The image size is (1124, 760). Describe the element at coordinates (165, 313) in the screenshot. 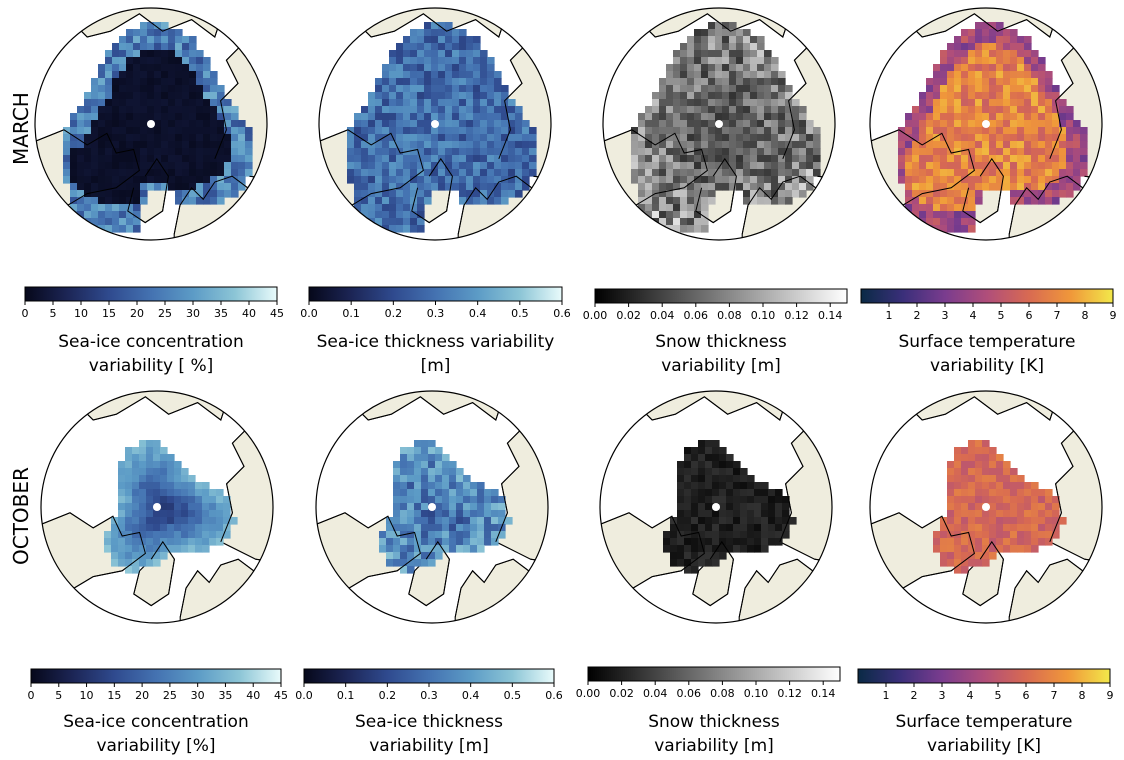

I see `colorbar-tick-label: 25` at that location.